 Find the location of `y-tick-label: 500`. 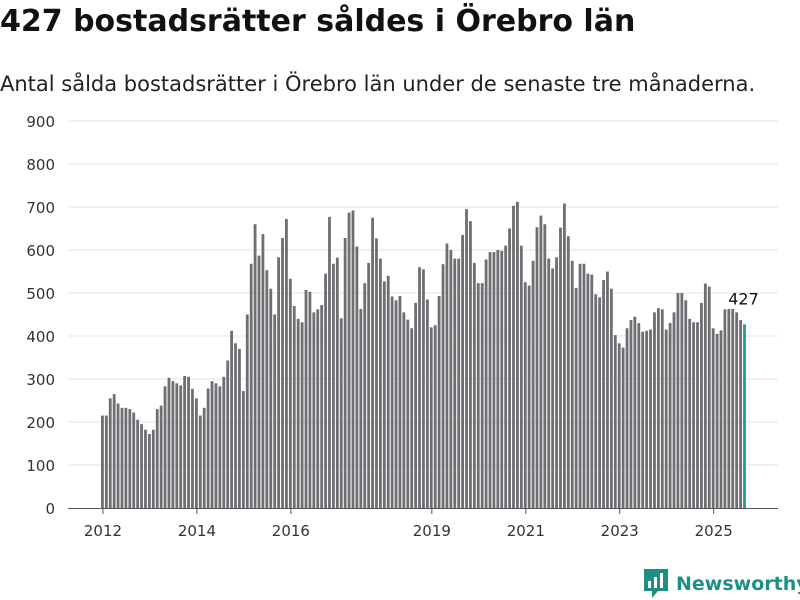

y-tick-label: 500 is located at coordinates (40, 294).